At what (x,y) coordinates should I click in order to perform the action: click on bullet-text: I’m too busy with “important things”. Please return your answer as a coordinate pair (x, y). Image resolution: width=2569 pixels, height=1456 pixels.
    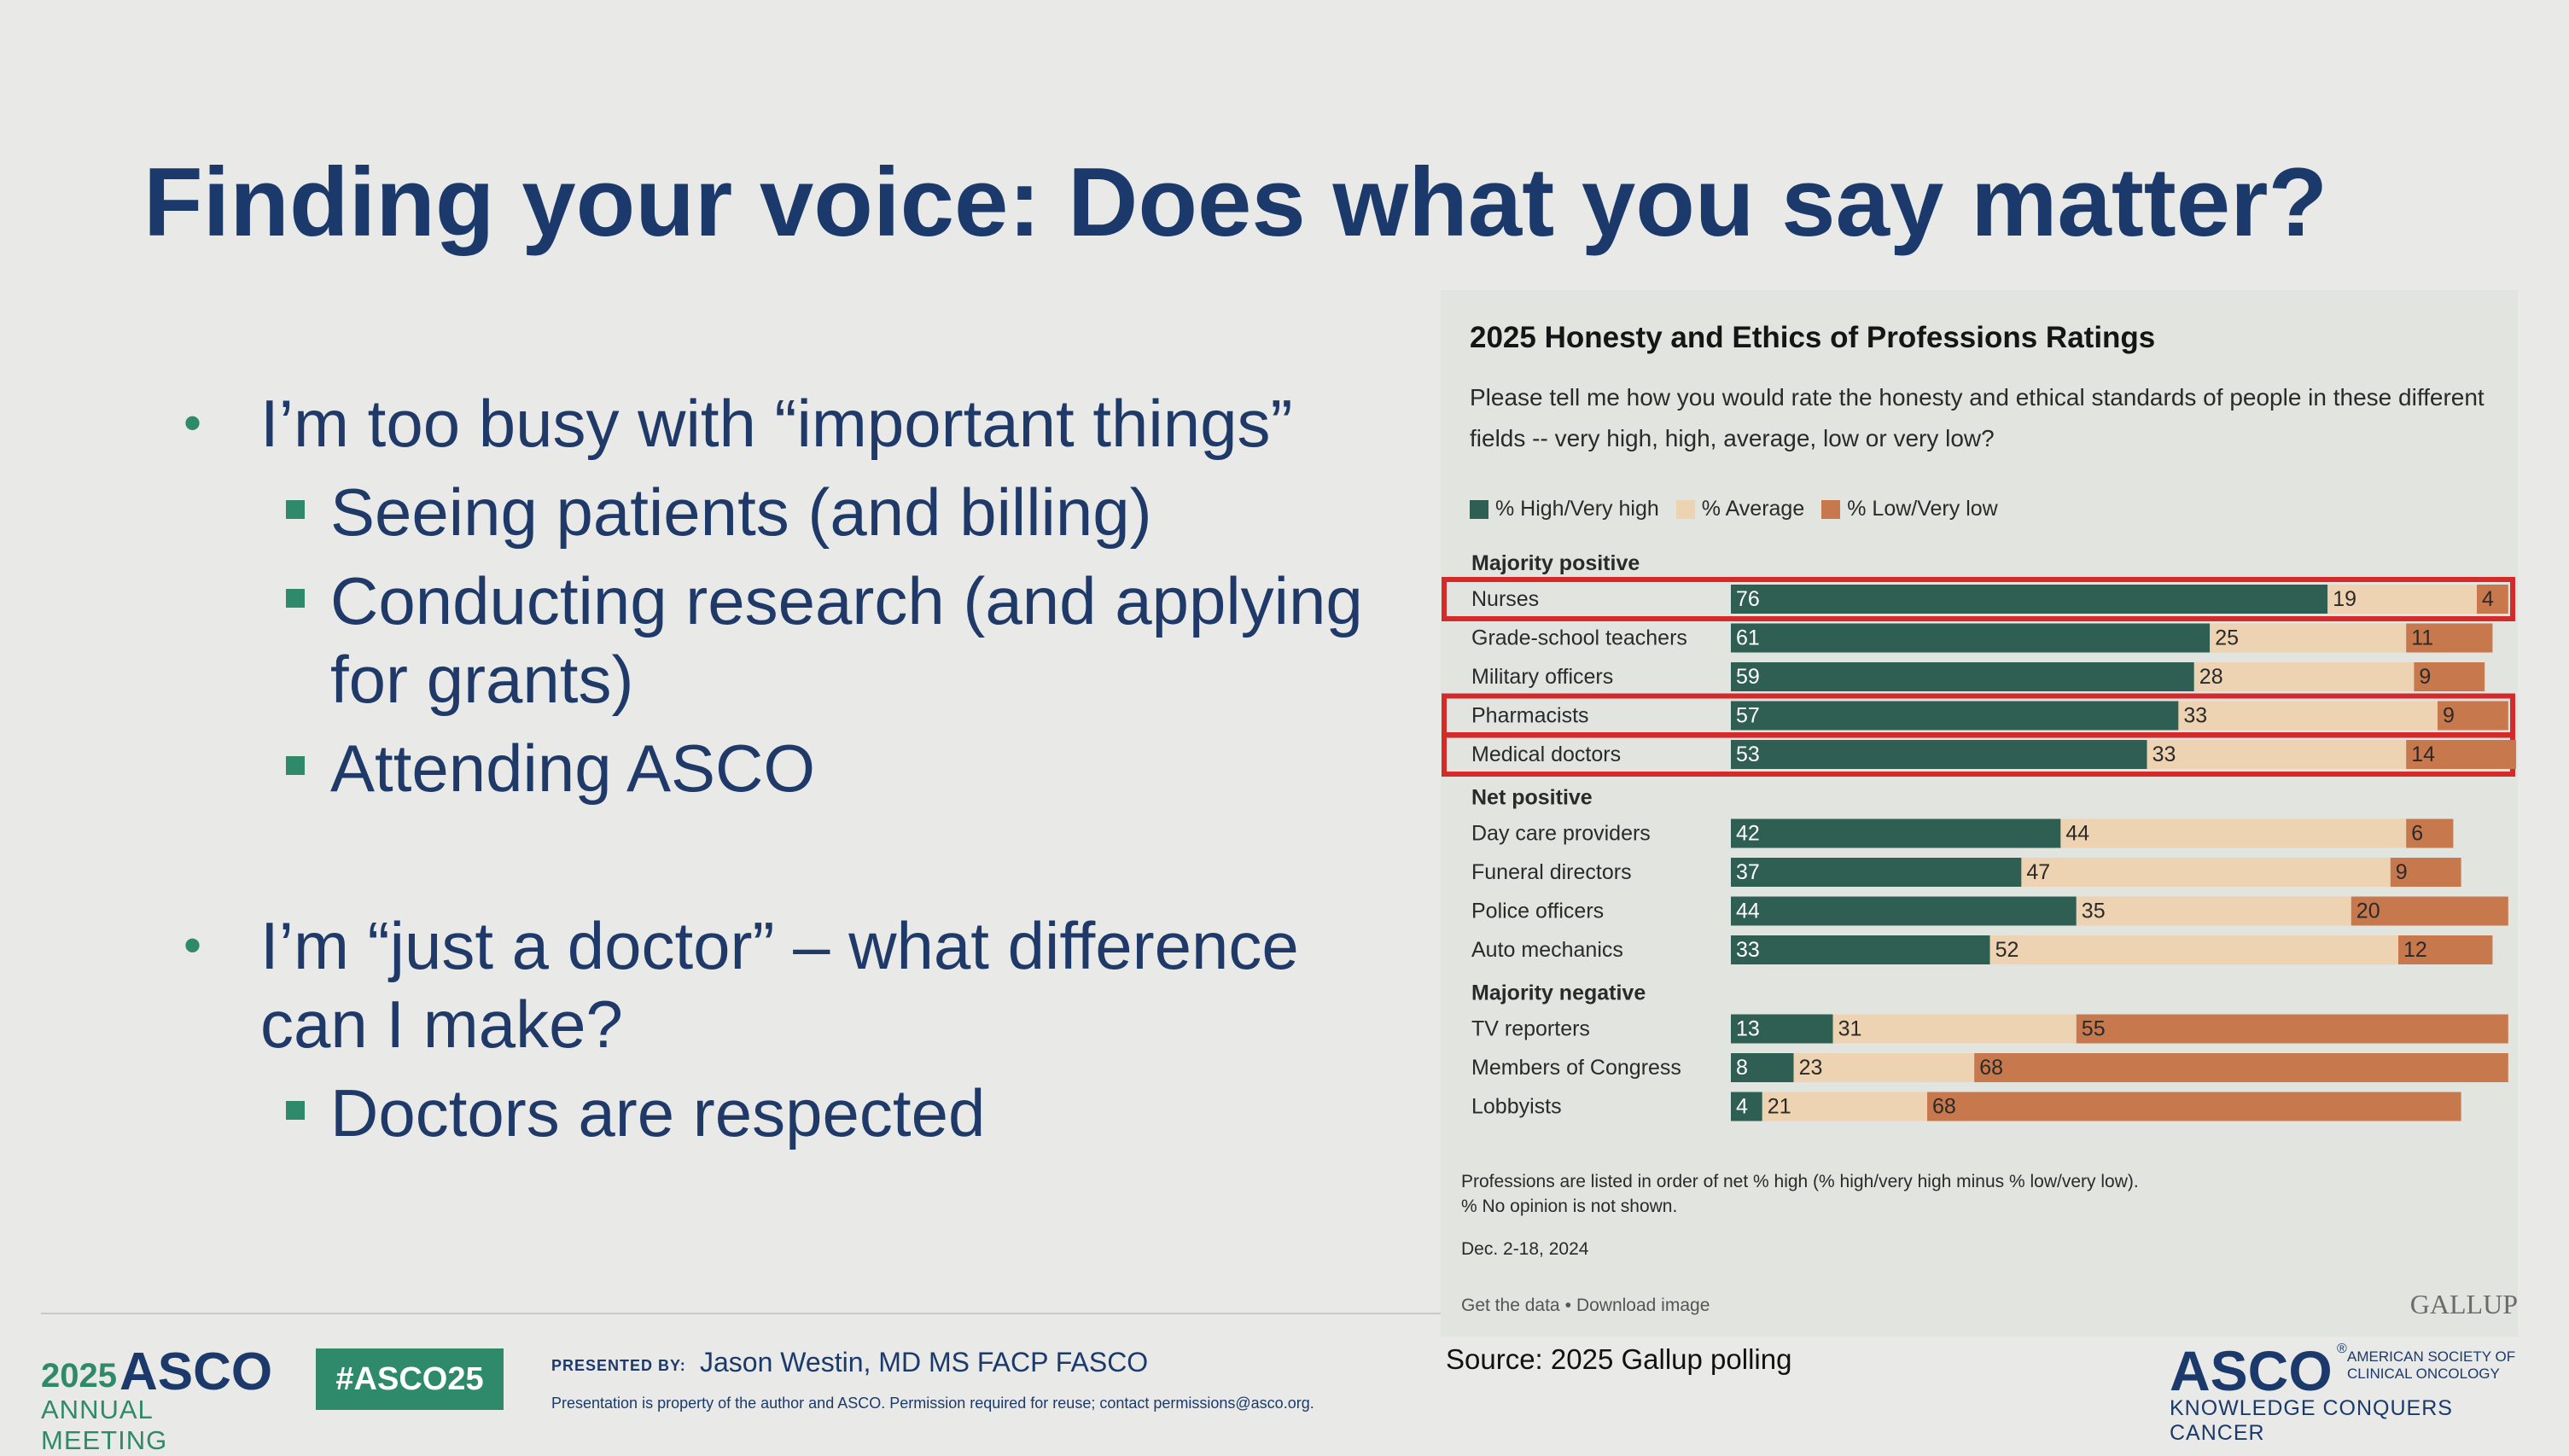
    Looking at the image, I should click on (776, 423).